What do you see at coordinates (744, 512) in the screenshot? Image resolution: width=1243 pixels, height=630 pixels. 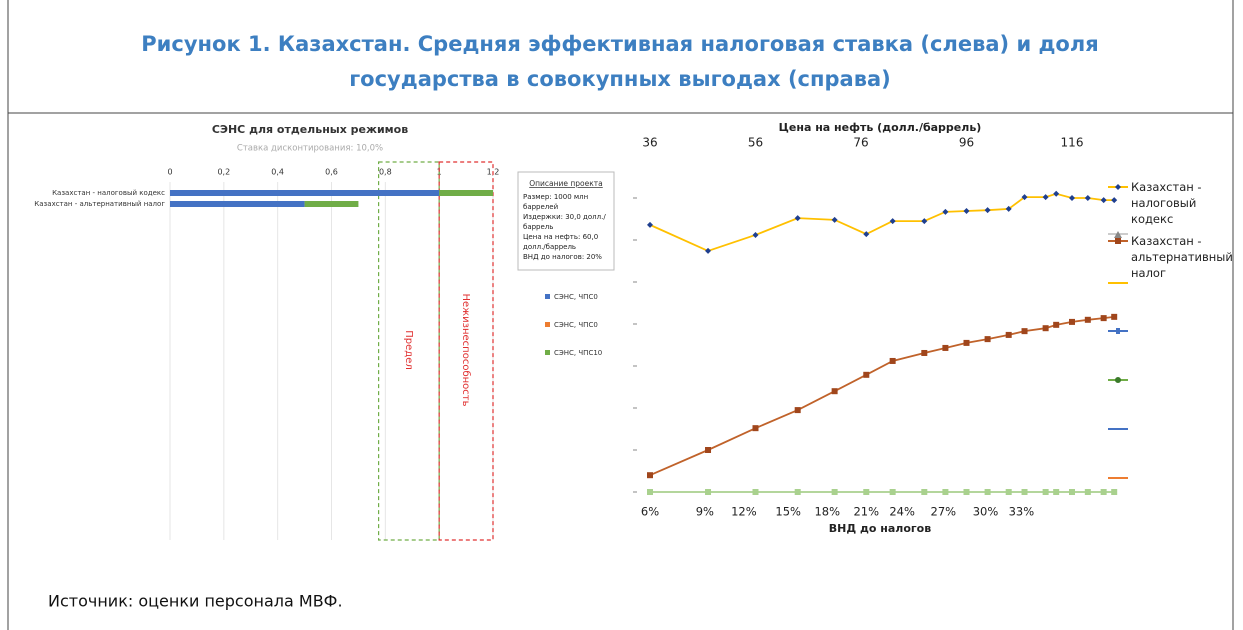 I see `bottom-tick-label: 12%` at bounding box center [744, 512].